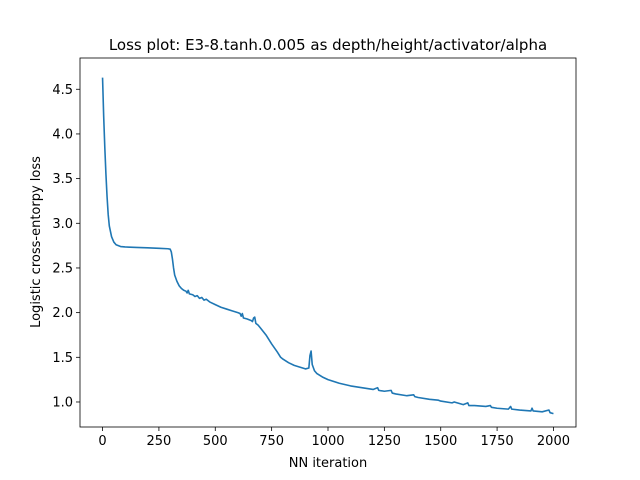 This screenshot has width=640, height=480. I want to click on y-tick-label: 2.0, so click(62, 313).